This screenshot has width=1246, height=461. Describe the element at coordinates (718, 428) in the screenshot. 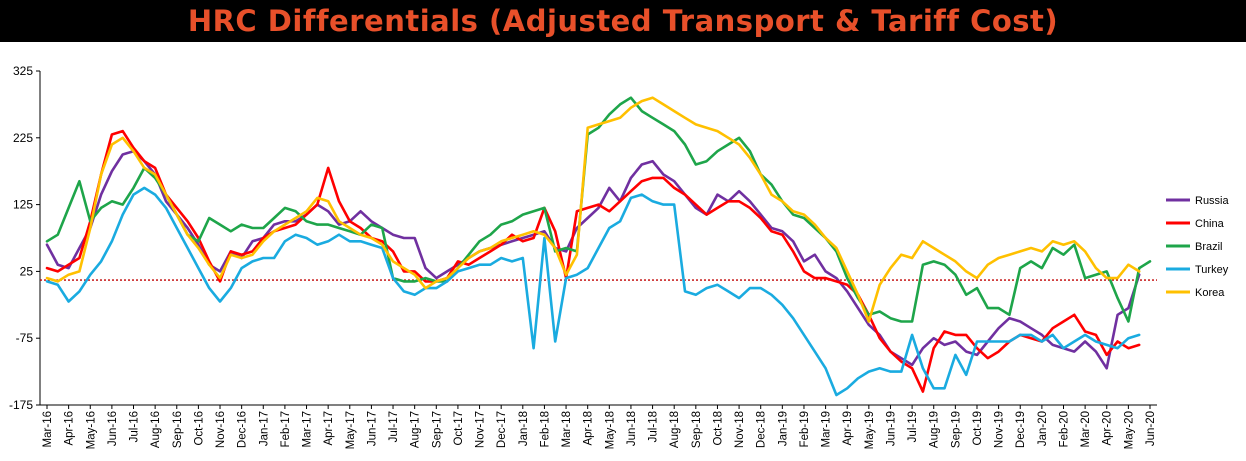

I see `x-tick-label: Oct-18` at that location.